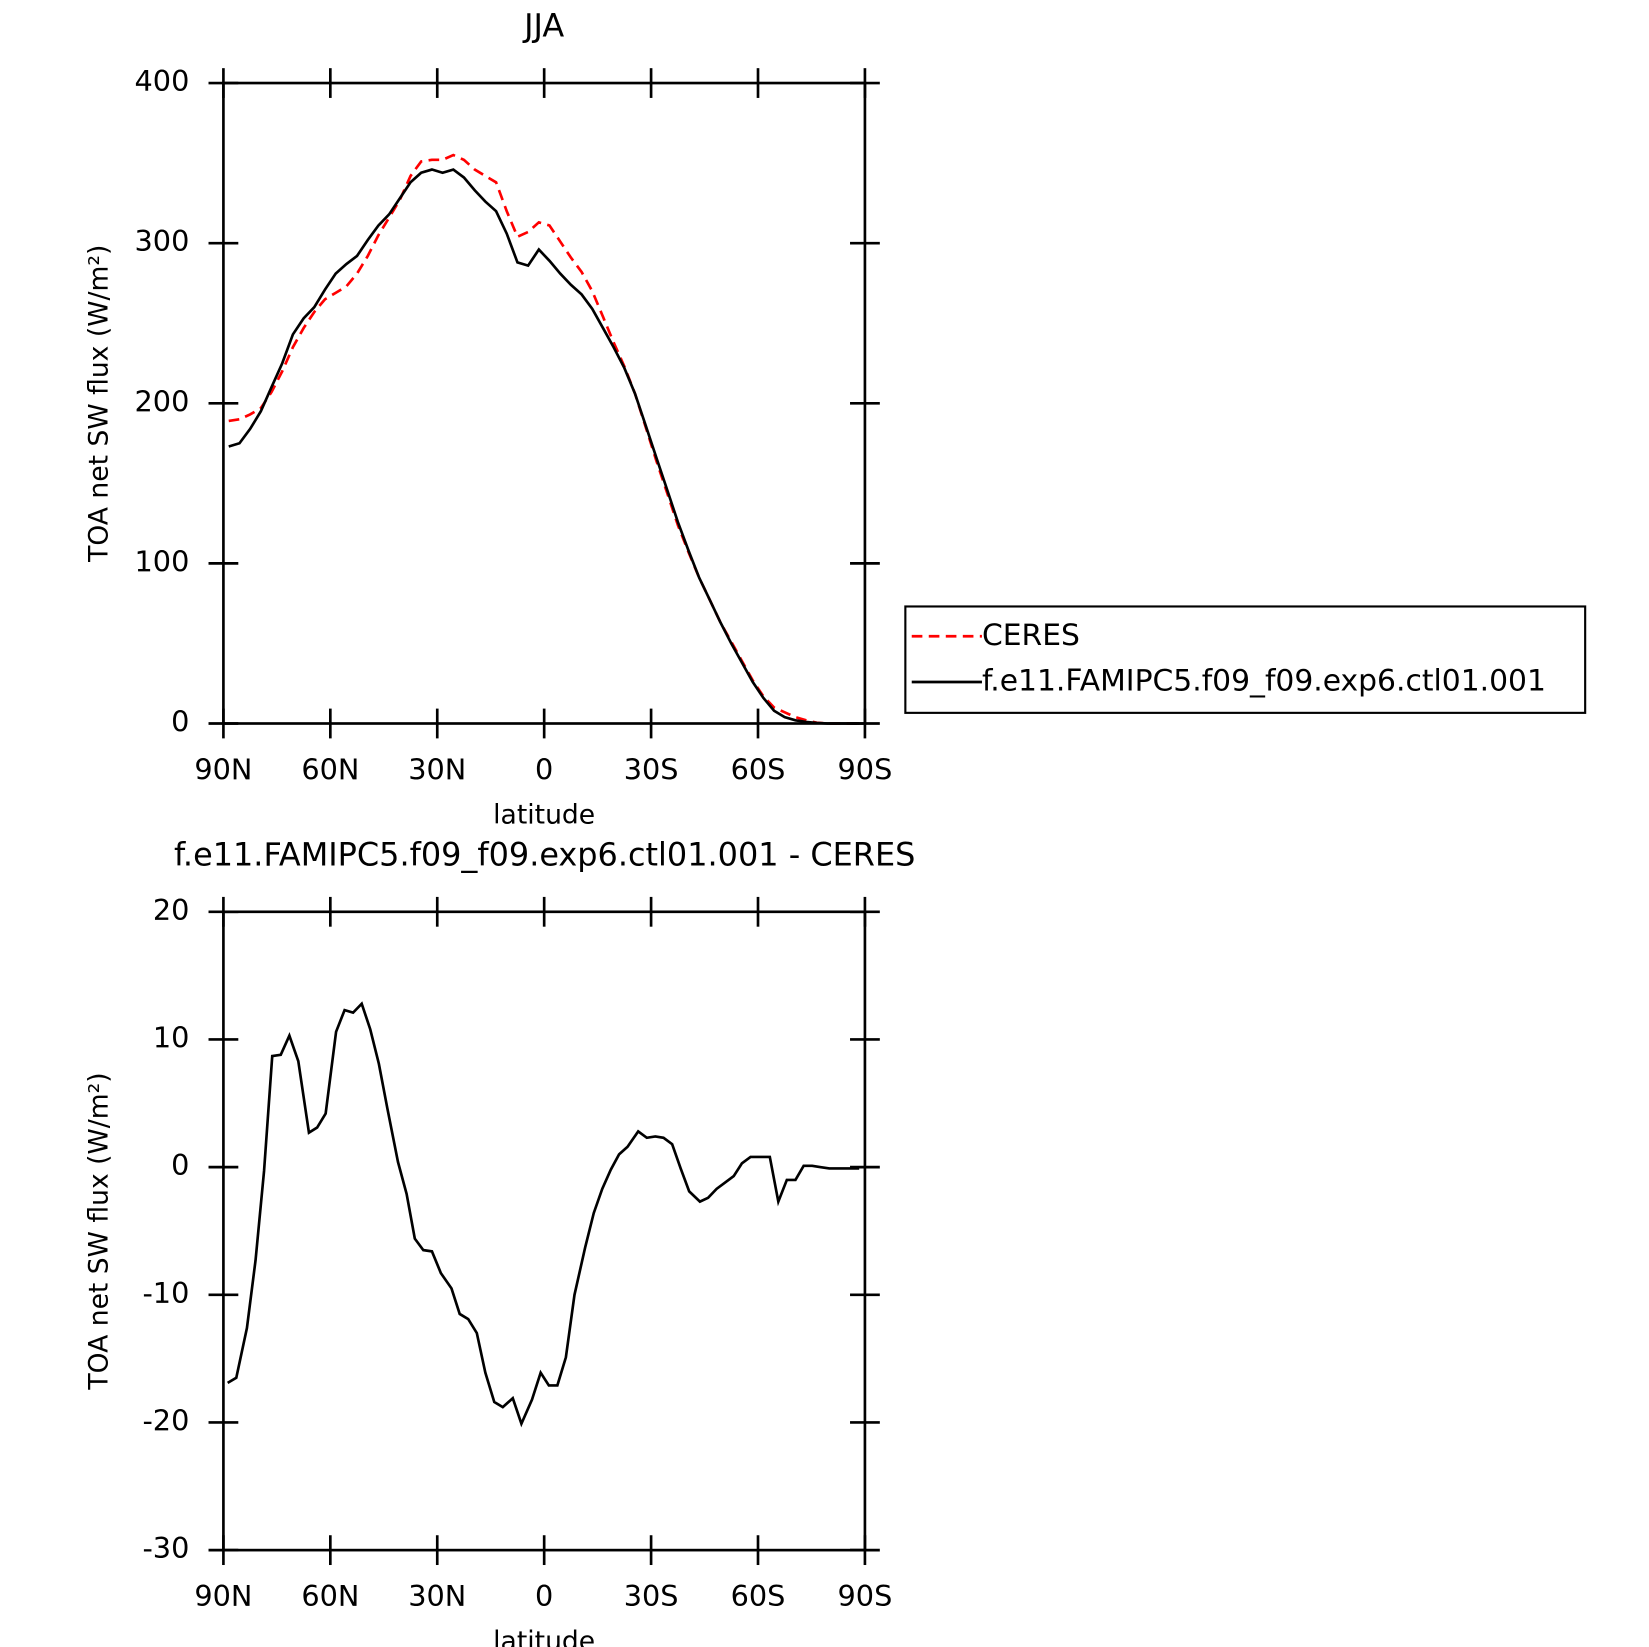 The image size is (1649, 1647). Describe the element at coordinates (165, 1293) in the screenshot. I see `y-tick-label: -10` at that location.